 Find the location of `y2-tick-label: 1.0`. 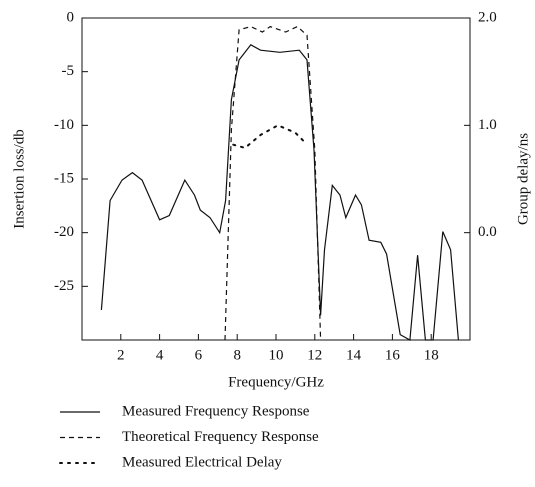

y2-tick-label: 1.0 is located at coordinates (487, 125).